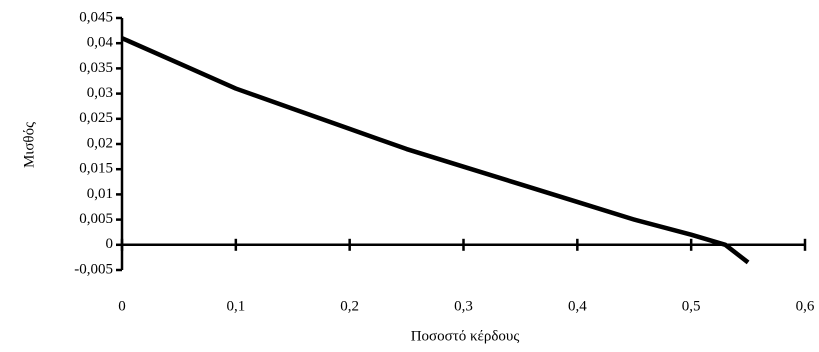 The width and height of the screenshot is (819, 352). I want to click on y-tick-label: 0,045, so click(96, 17).